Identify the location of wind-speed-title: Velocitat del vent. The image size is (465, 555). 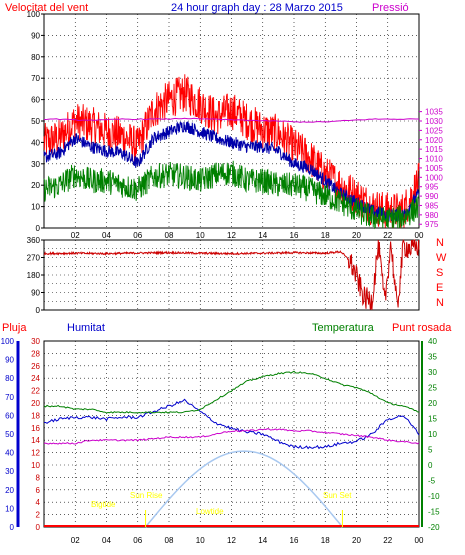
(46, 8).